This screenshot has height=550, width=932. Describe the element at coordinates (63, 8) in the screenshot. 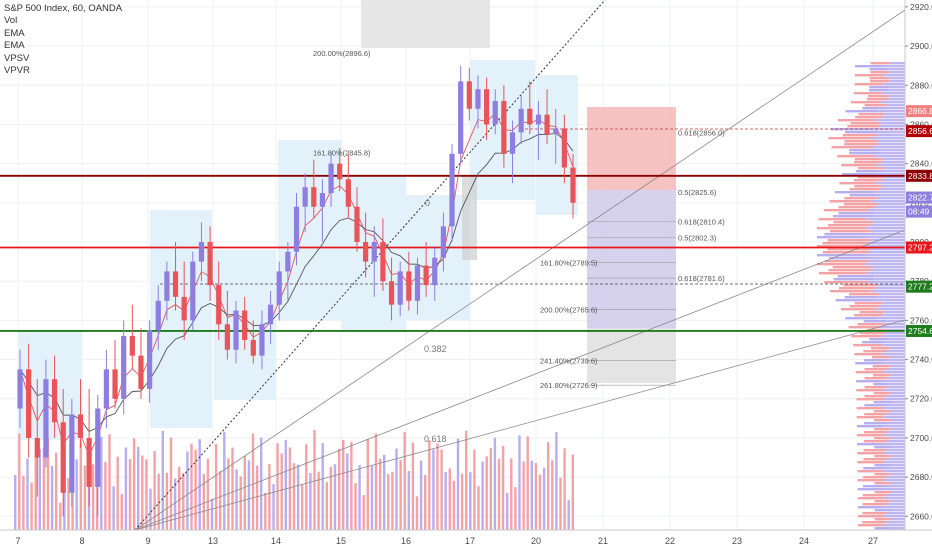

I see `legend-title: S&P 500 Index, 60, OANDA` at that location.